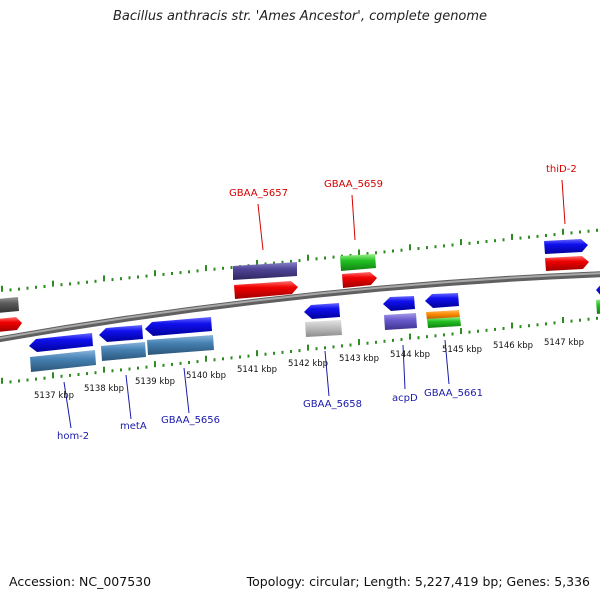 The height and width of the screenshot is (600, 600). Describe the element at coordinates (190, 420) in the screenshot. I see `gene-label-gbaa-5656: GBAA_5656` at that location.